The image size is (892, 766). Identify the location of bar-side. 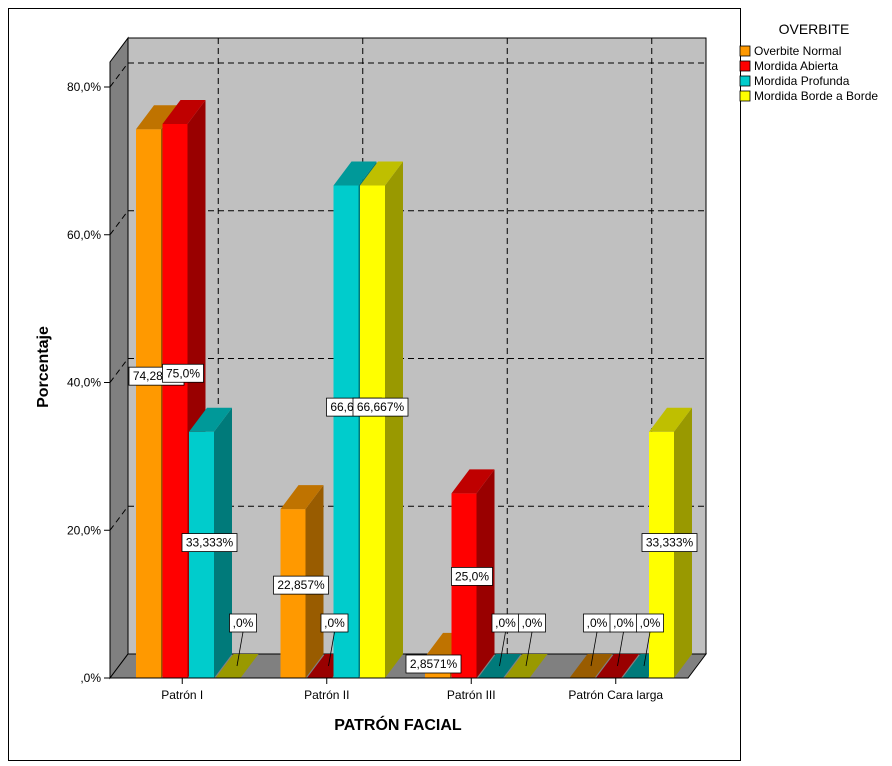
(394, 419).